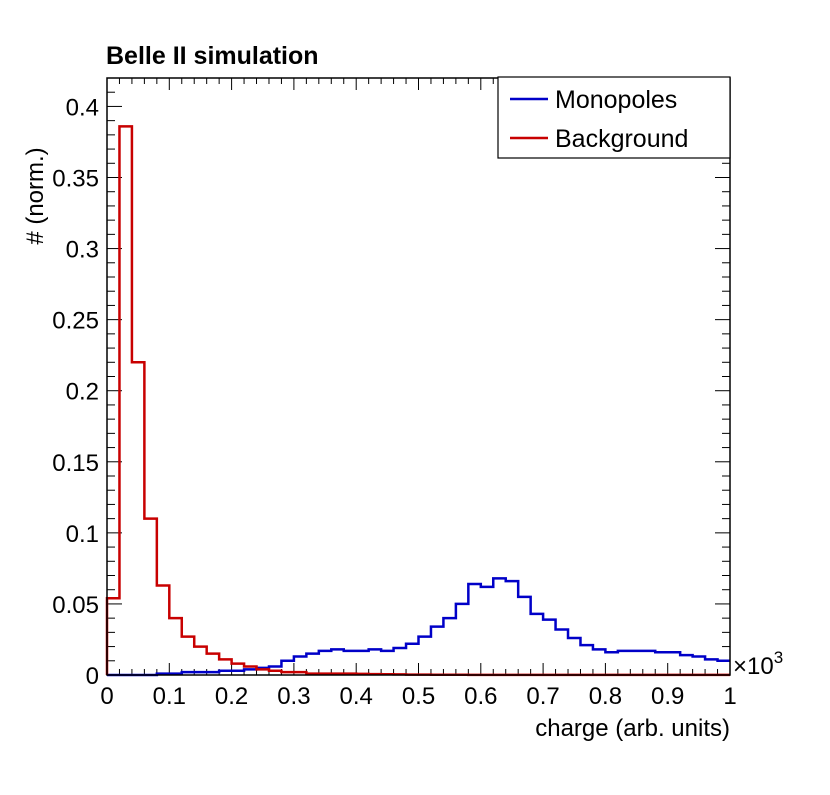 The image size is (830, 795). I want to click on x-tick-label: 0.3, so click(293, 696).